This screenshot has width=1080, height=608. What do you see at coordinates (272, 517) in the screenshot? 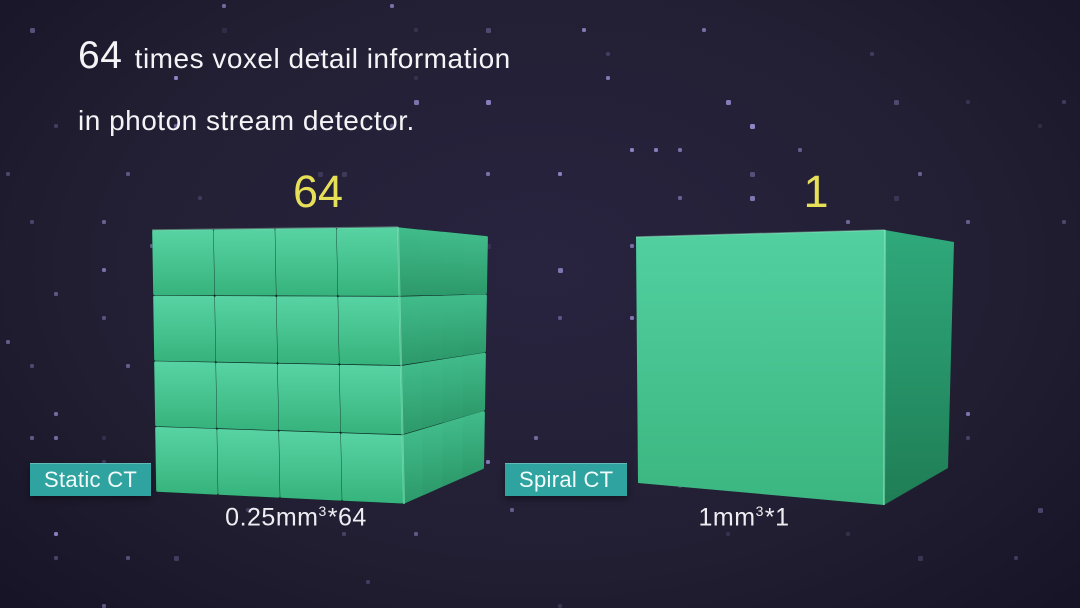
I see `caption-value: 0.25mm` at bounding box center [272, 517].